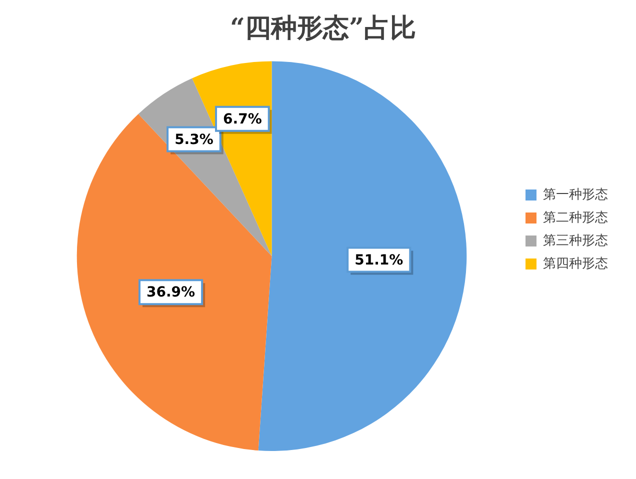  Describe the element at coordinates (575, 218) in the screenshot. I see `legend-label: 第二种形态` at that location.